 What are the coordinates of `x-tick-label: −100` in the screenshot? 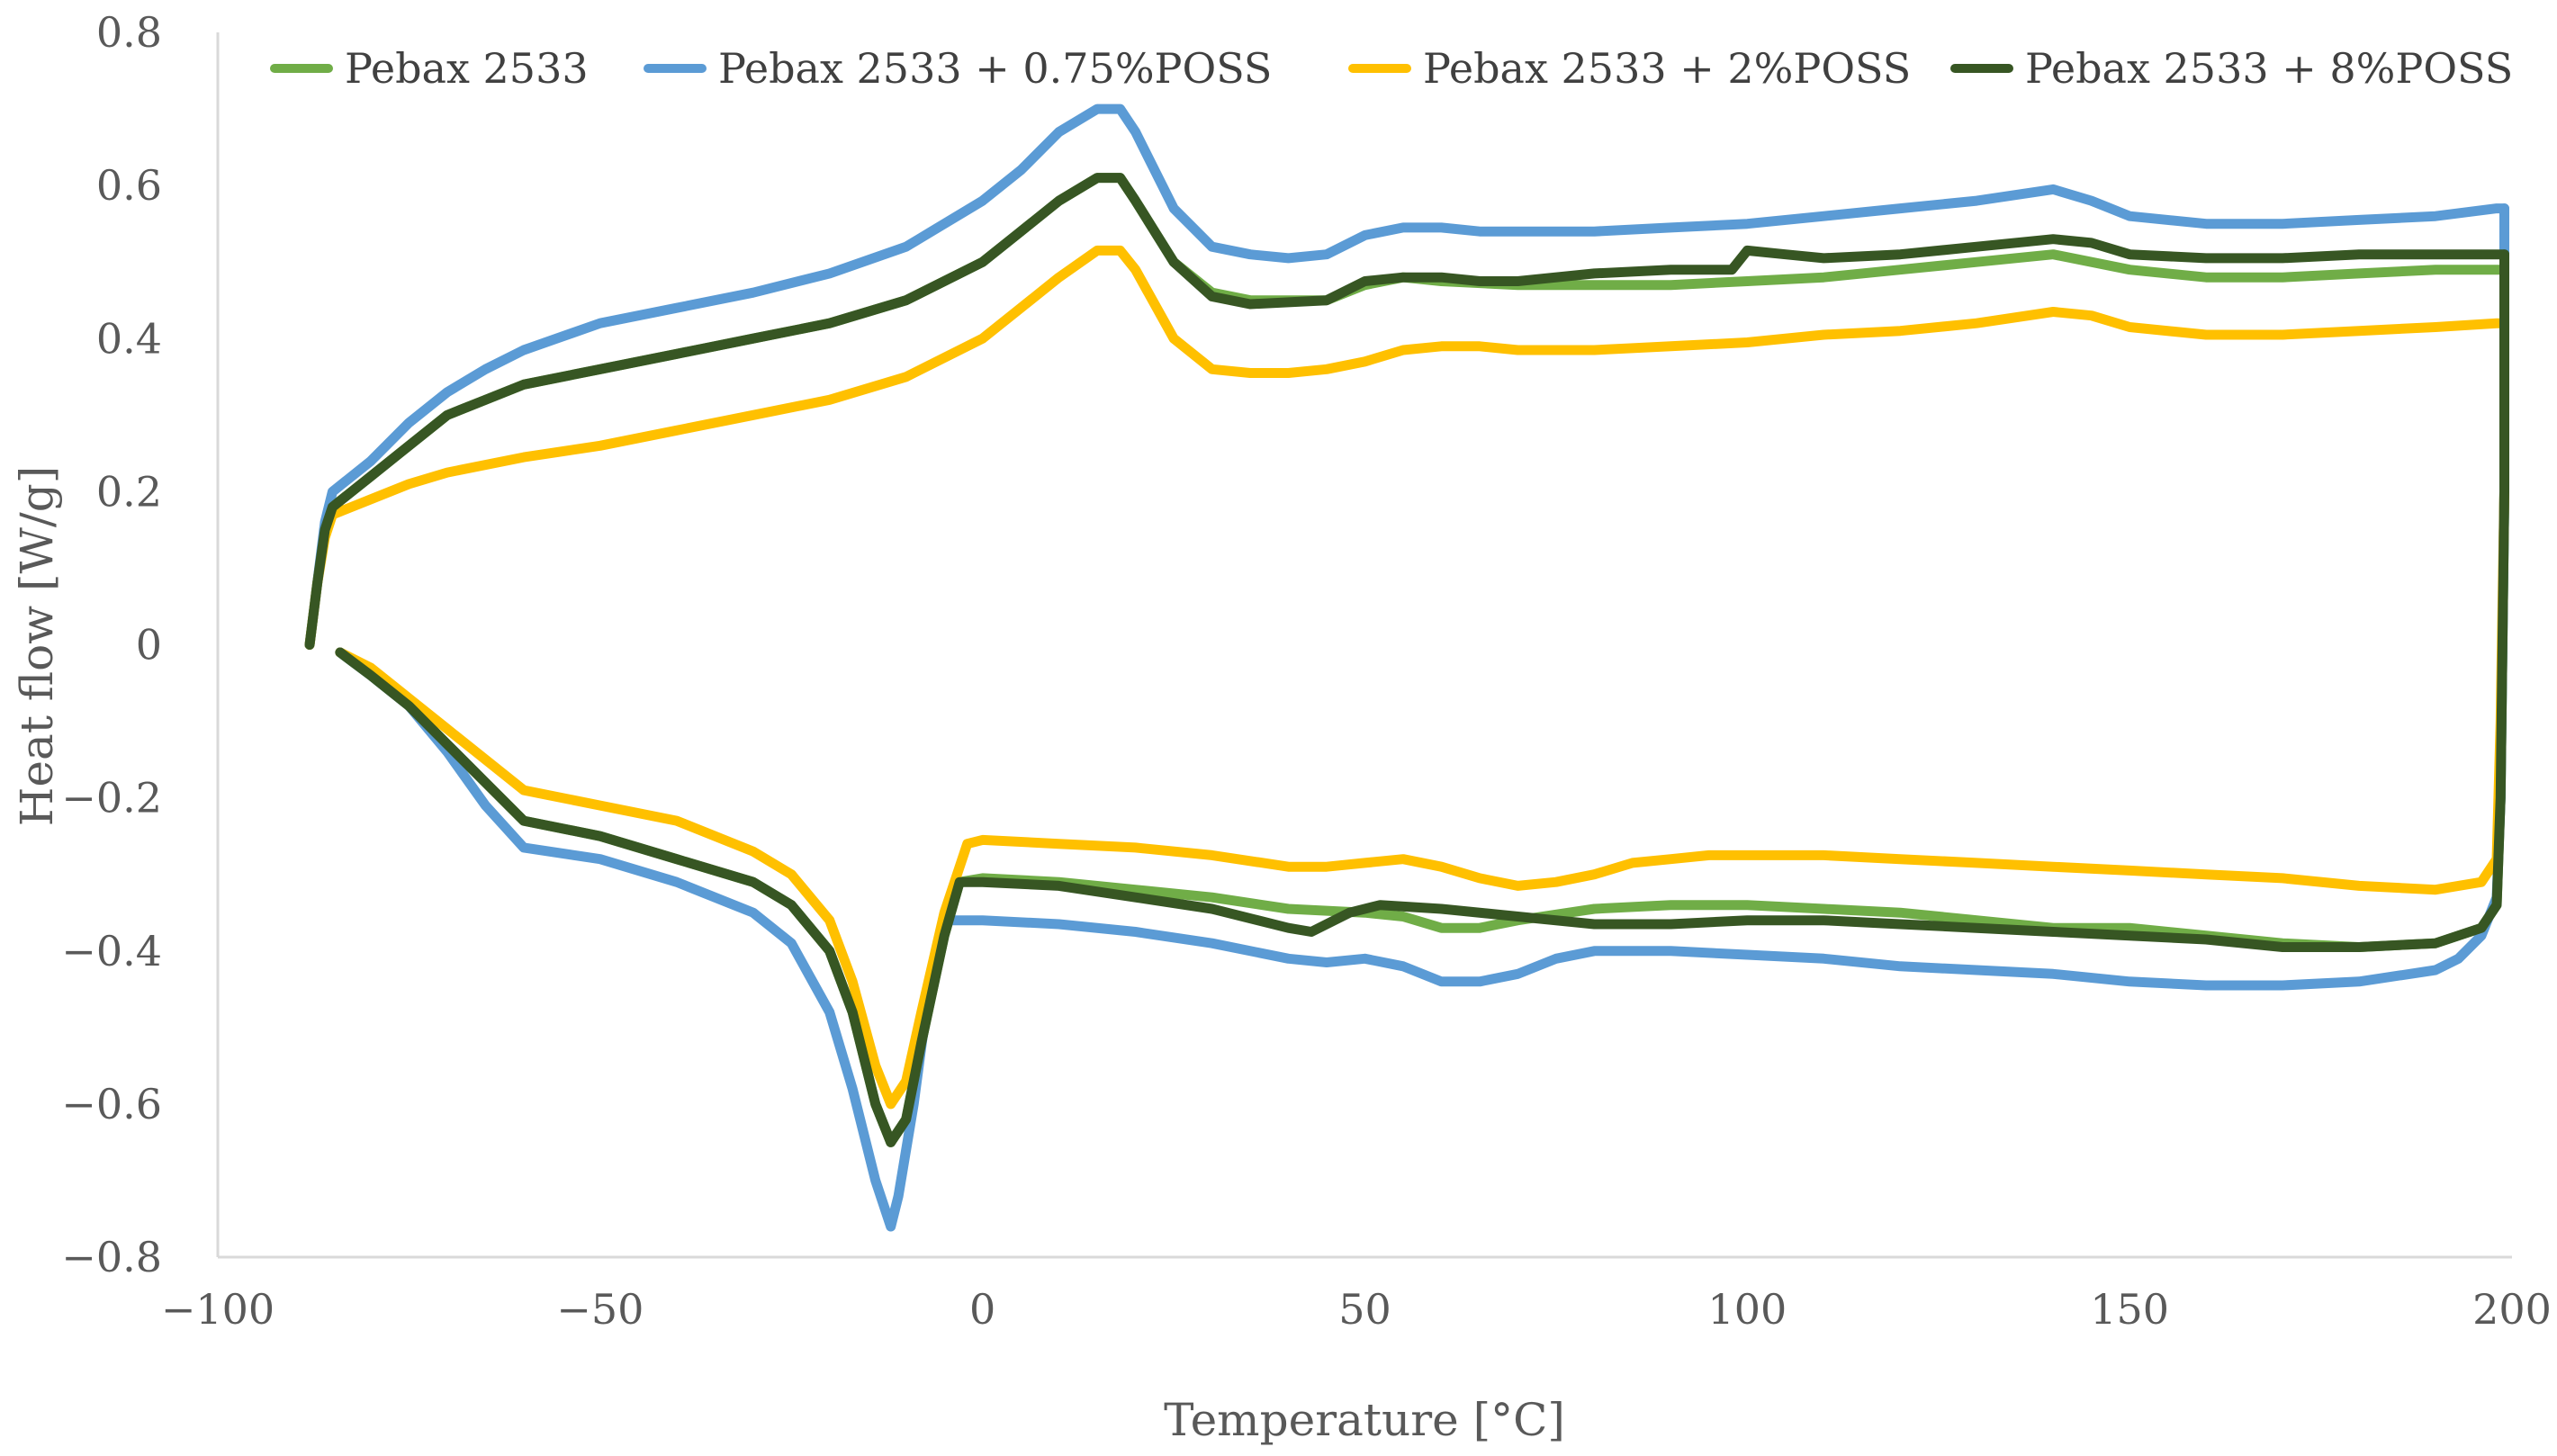 It's located at (218, 1309).